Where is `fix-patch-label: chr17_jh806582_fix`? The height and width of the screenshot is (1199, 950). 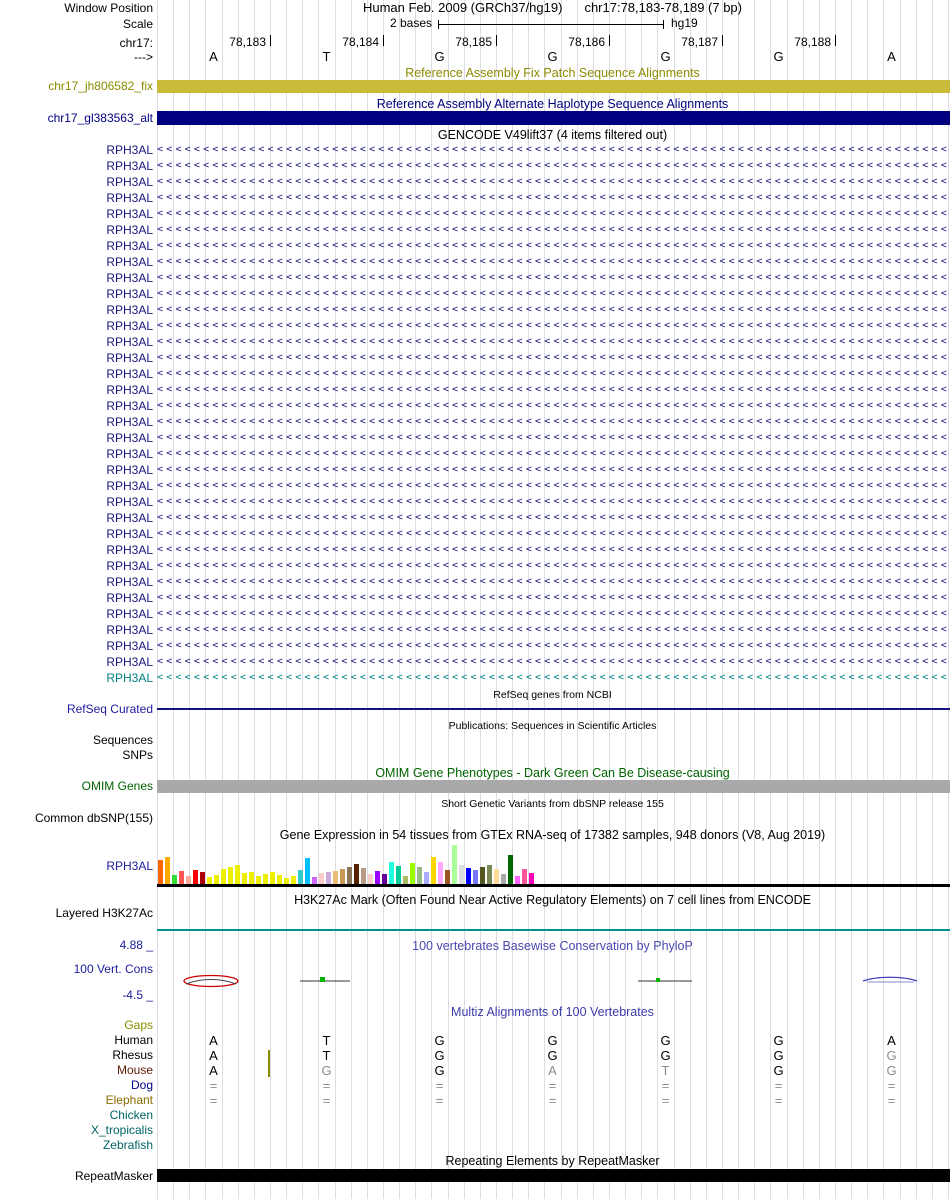
fix-patch-label: chr17_jh806582_fix is located at coordinates (100, 86).